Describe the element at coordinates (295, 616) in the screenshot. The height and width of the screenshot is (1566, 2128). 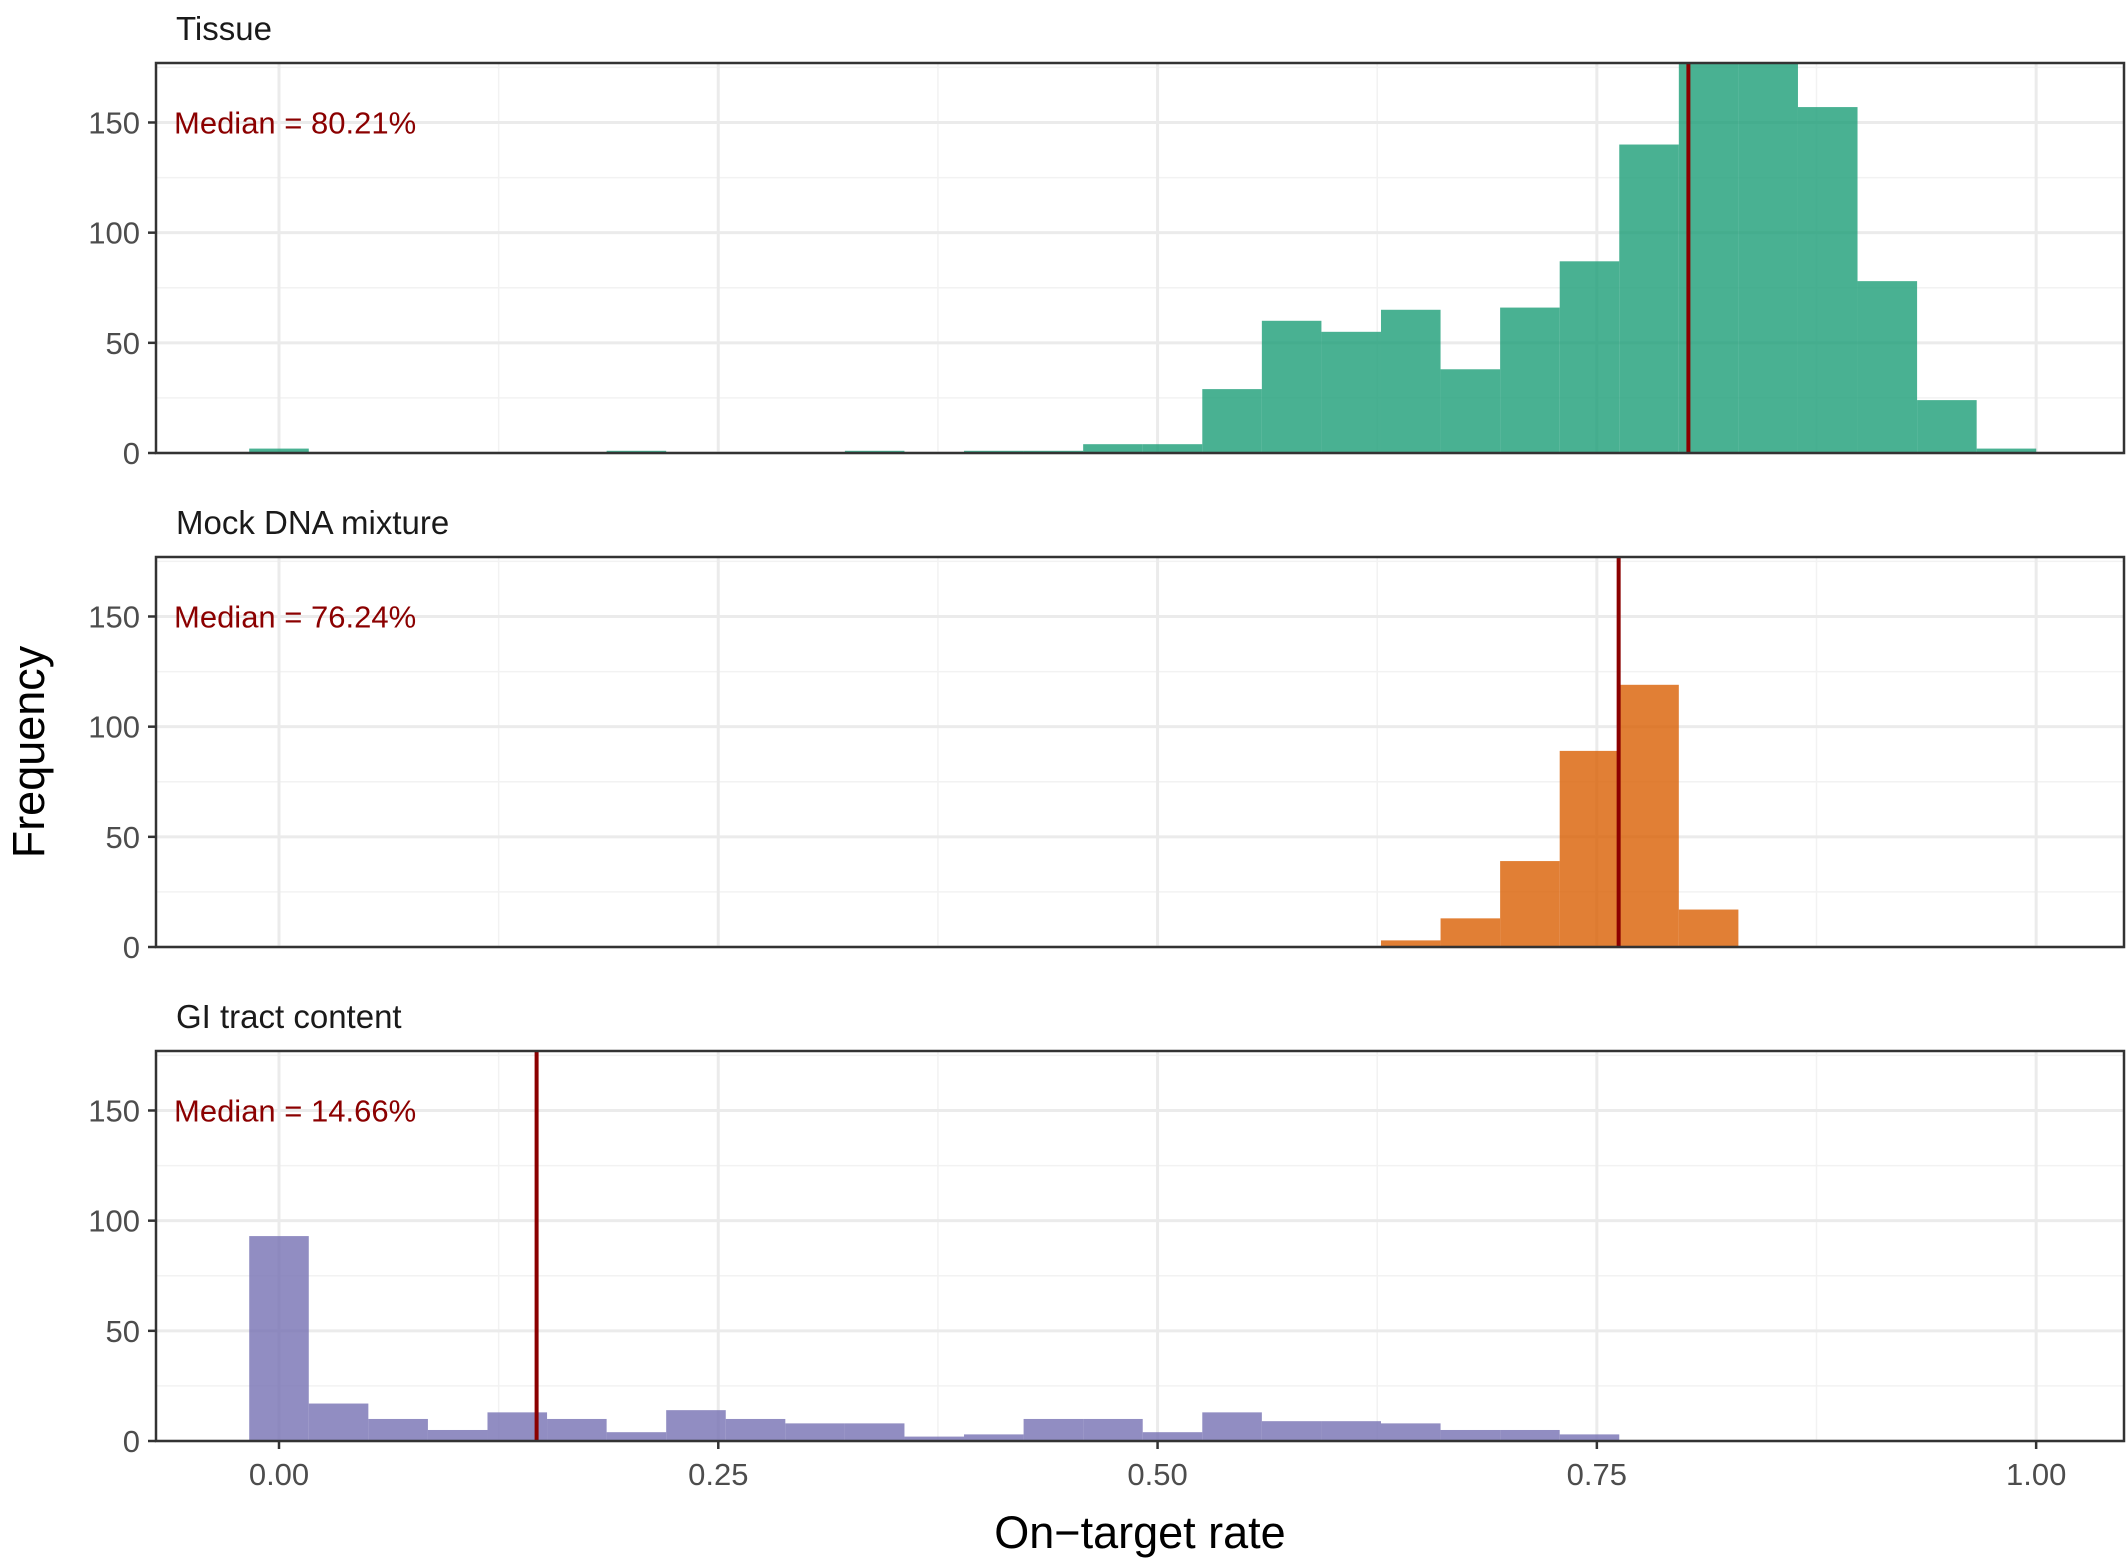
I see `median-label: Median = 76.24%` at that location.